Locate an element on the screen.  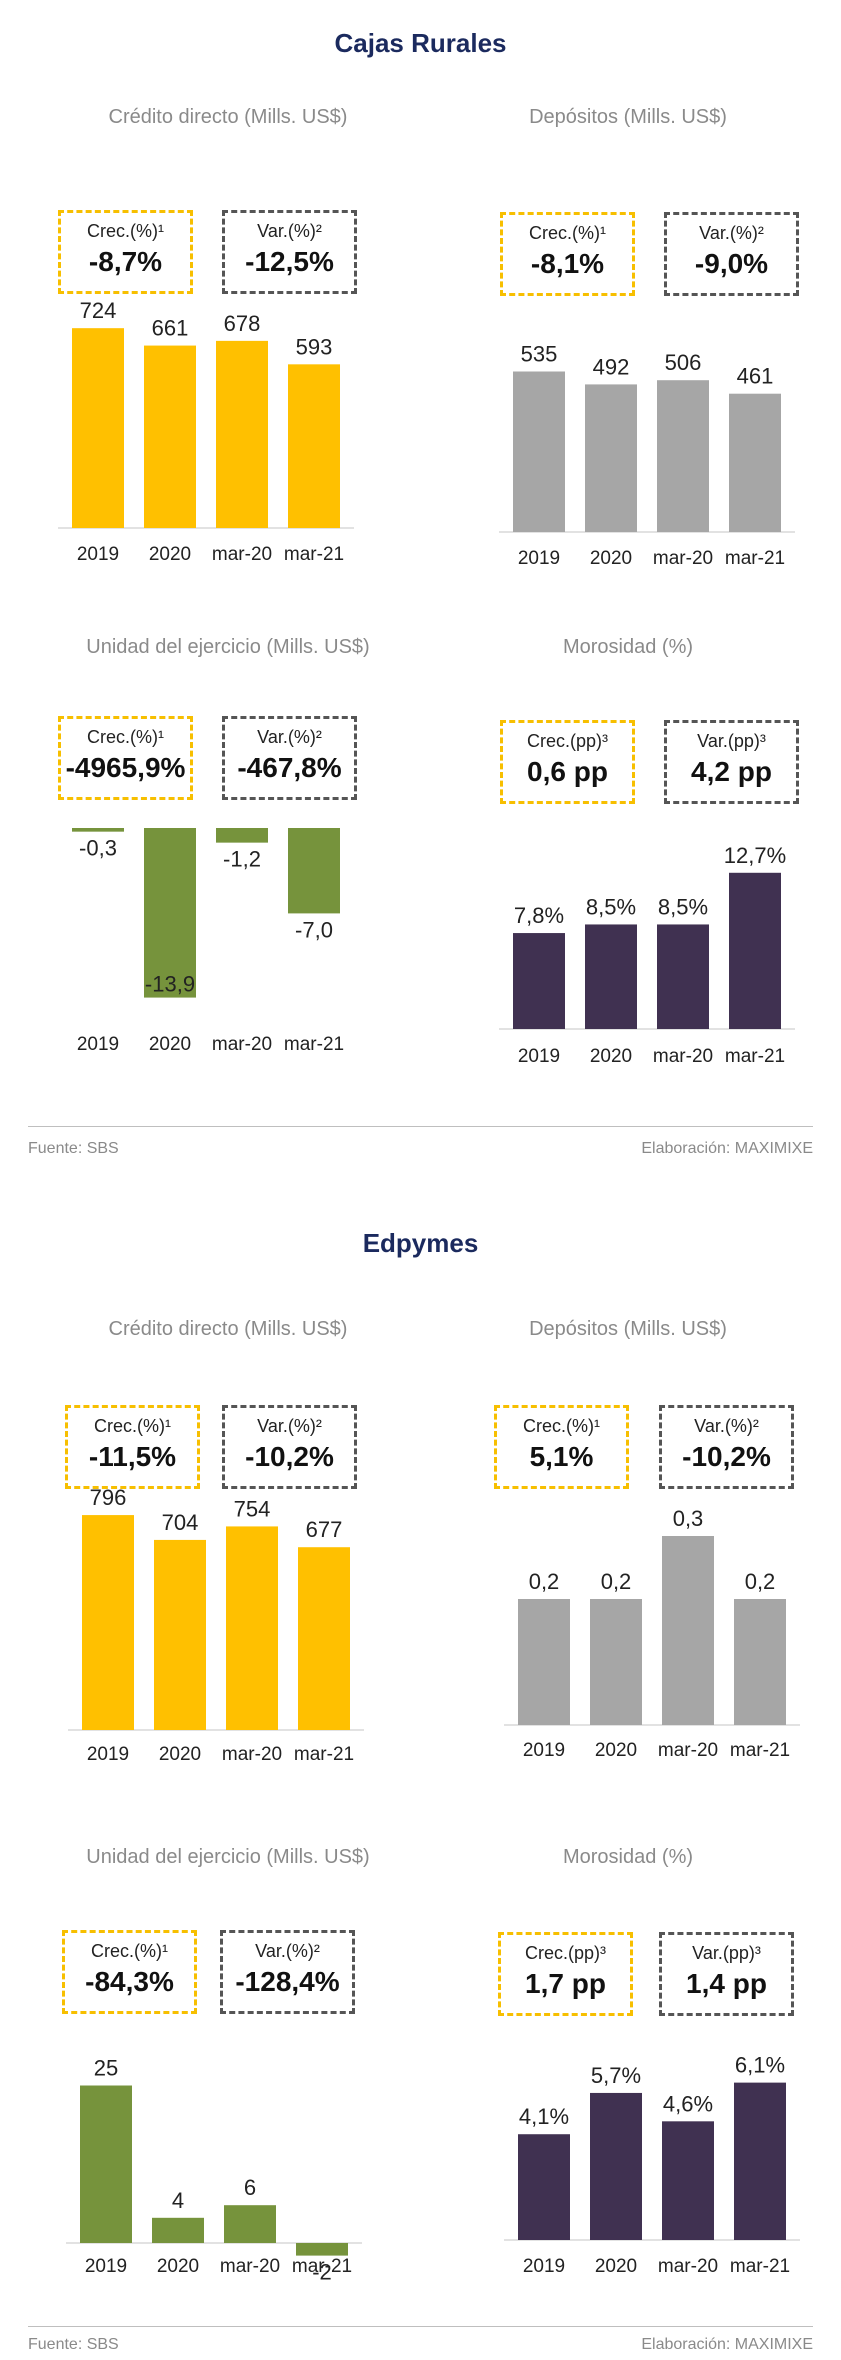
section-title-edpymes: Edpymes is located at coordinates (420, 1243).